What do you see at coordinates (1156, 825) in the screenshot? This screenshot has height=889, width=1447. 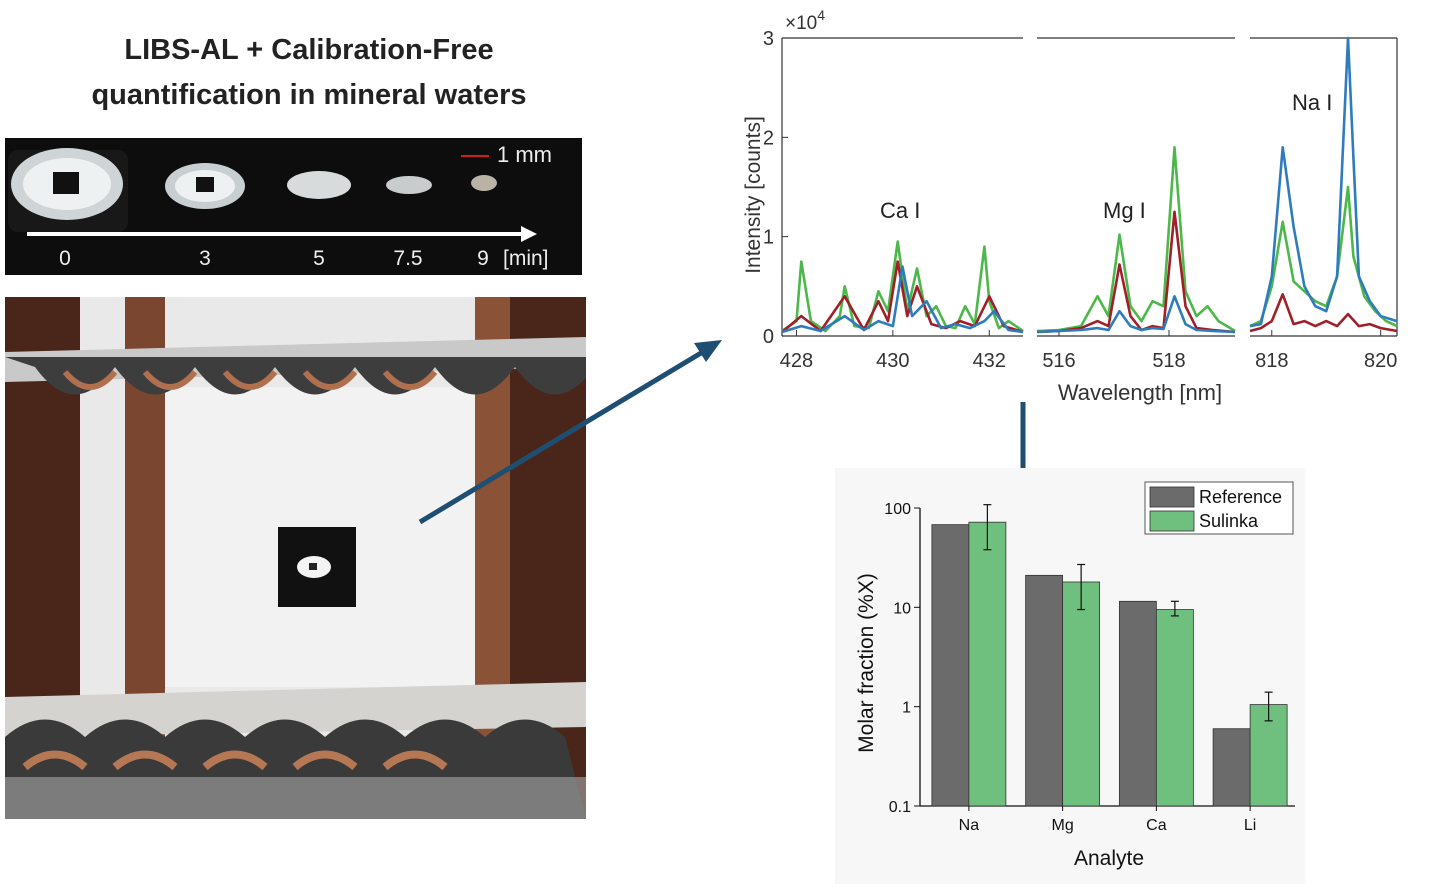 I see `bars-x-tick-label: Ca` at bounding box center [1156, 825].